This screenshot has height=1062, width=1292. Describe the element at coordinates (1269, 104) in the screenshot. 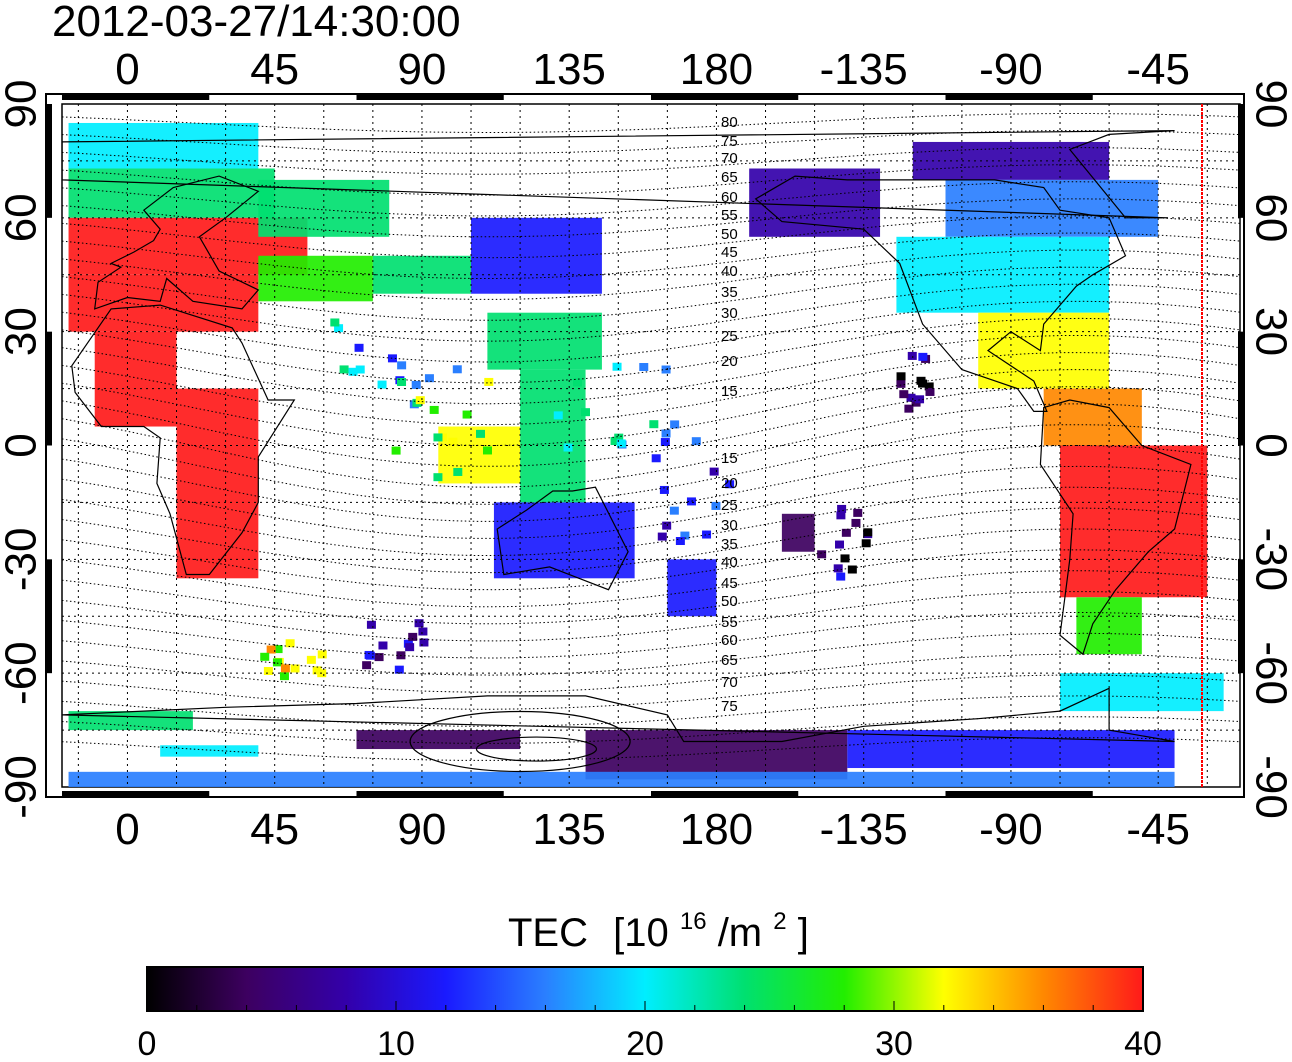

I see `right-lat-label: 90` at that location.